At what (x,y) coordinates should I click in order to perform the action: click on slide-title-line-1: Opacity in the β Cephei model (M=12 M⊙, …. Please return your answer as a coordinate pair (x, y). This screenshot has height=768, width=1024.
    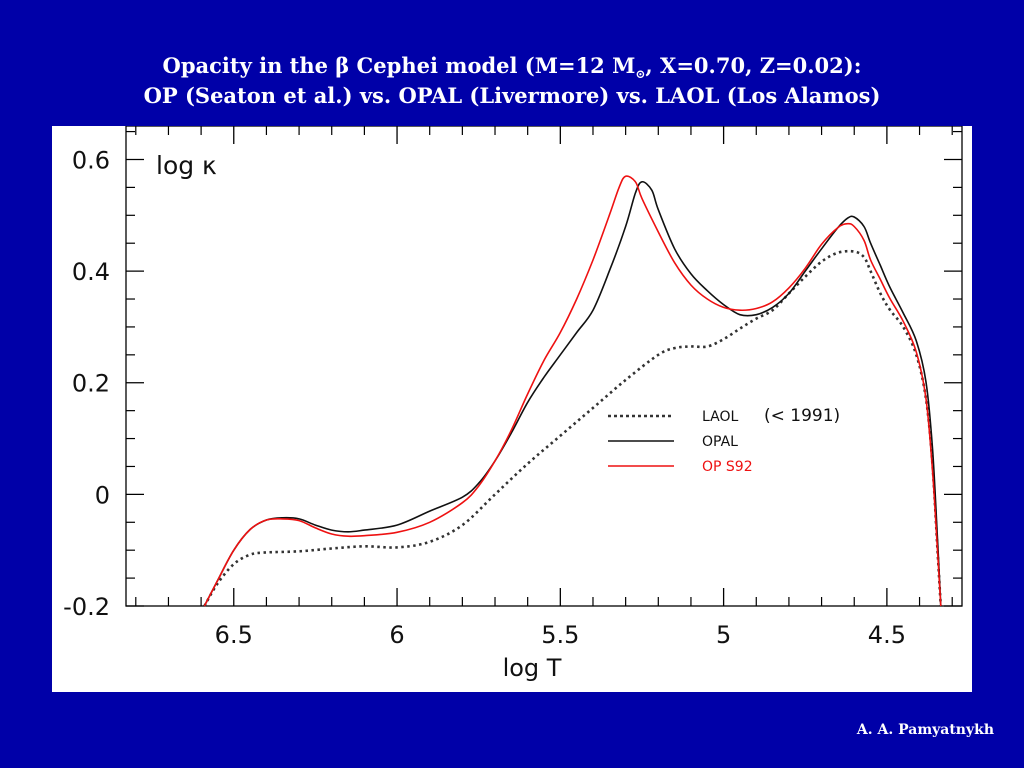
    Looking at the image, I should click on (512, 70).